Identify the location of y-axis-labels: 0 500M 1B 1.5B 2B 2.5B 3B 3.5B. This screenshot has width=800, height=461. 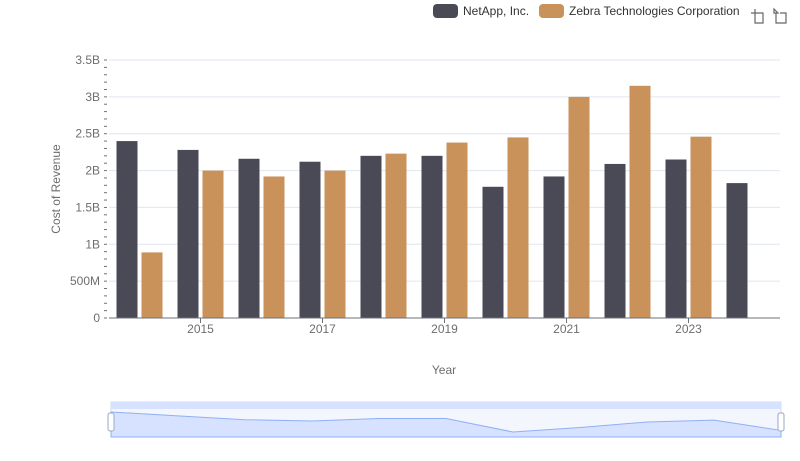
(85, 189).